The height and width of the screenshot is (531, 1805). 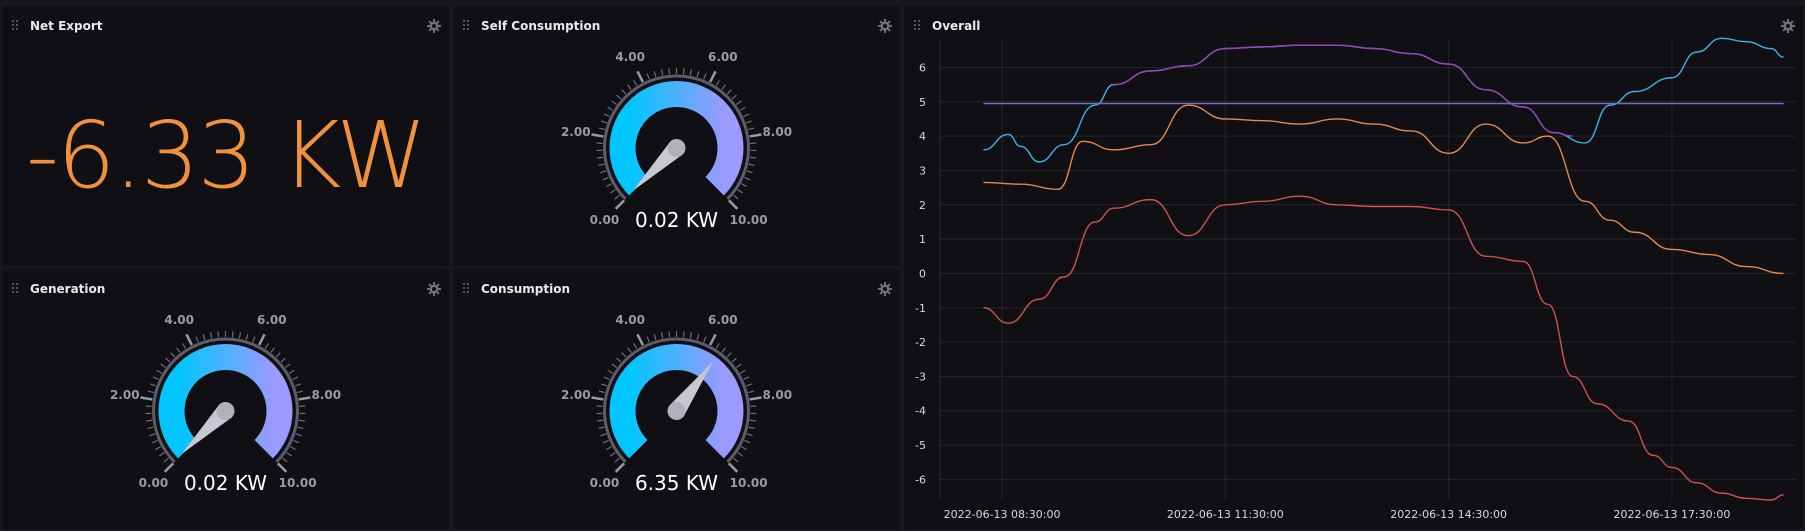 I want to click on y-tick-label: 4, so click(x=922, y=136).